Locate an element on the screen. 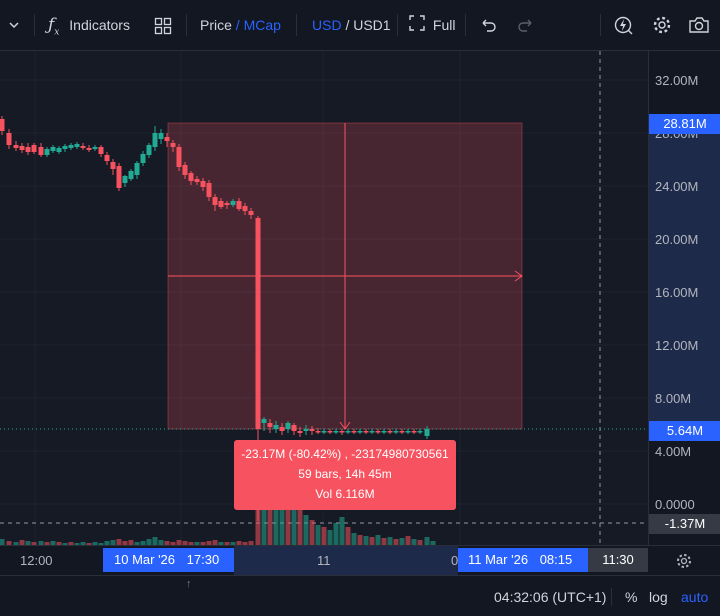 The width and height of the screenshot is (720, 616). chevron-down-icon is located at coordinates (14, 25).